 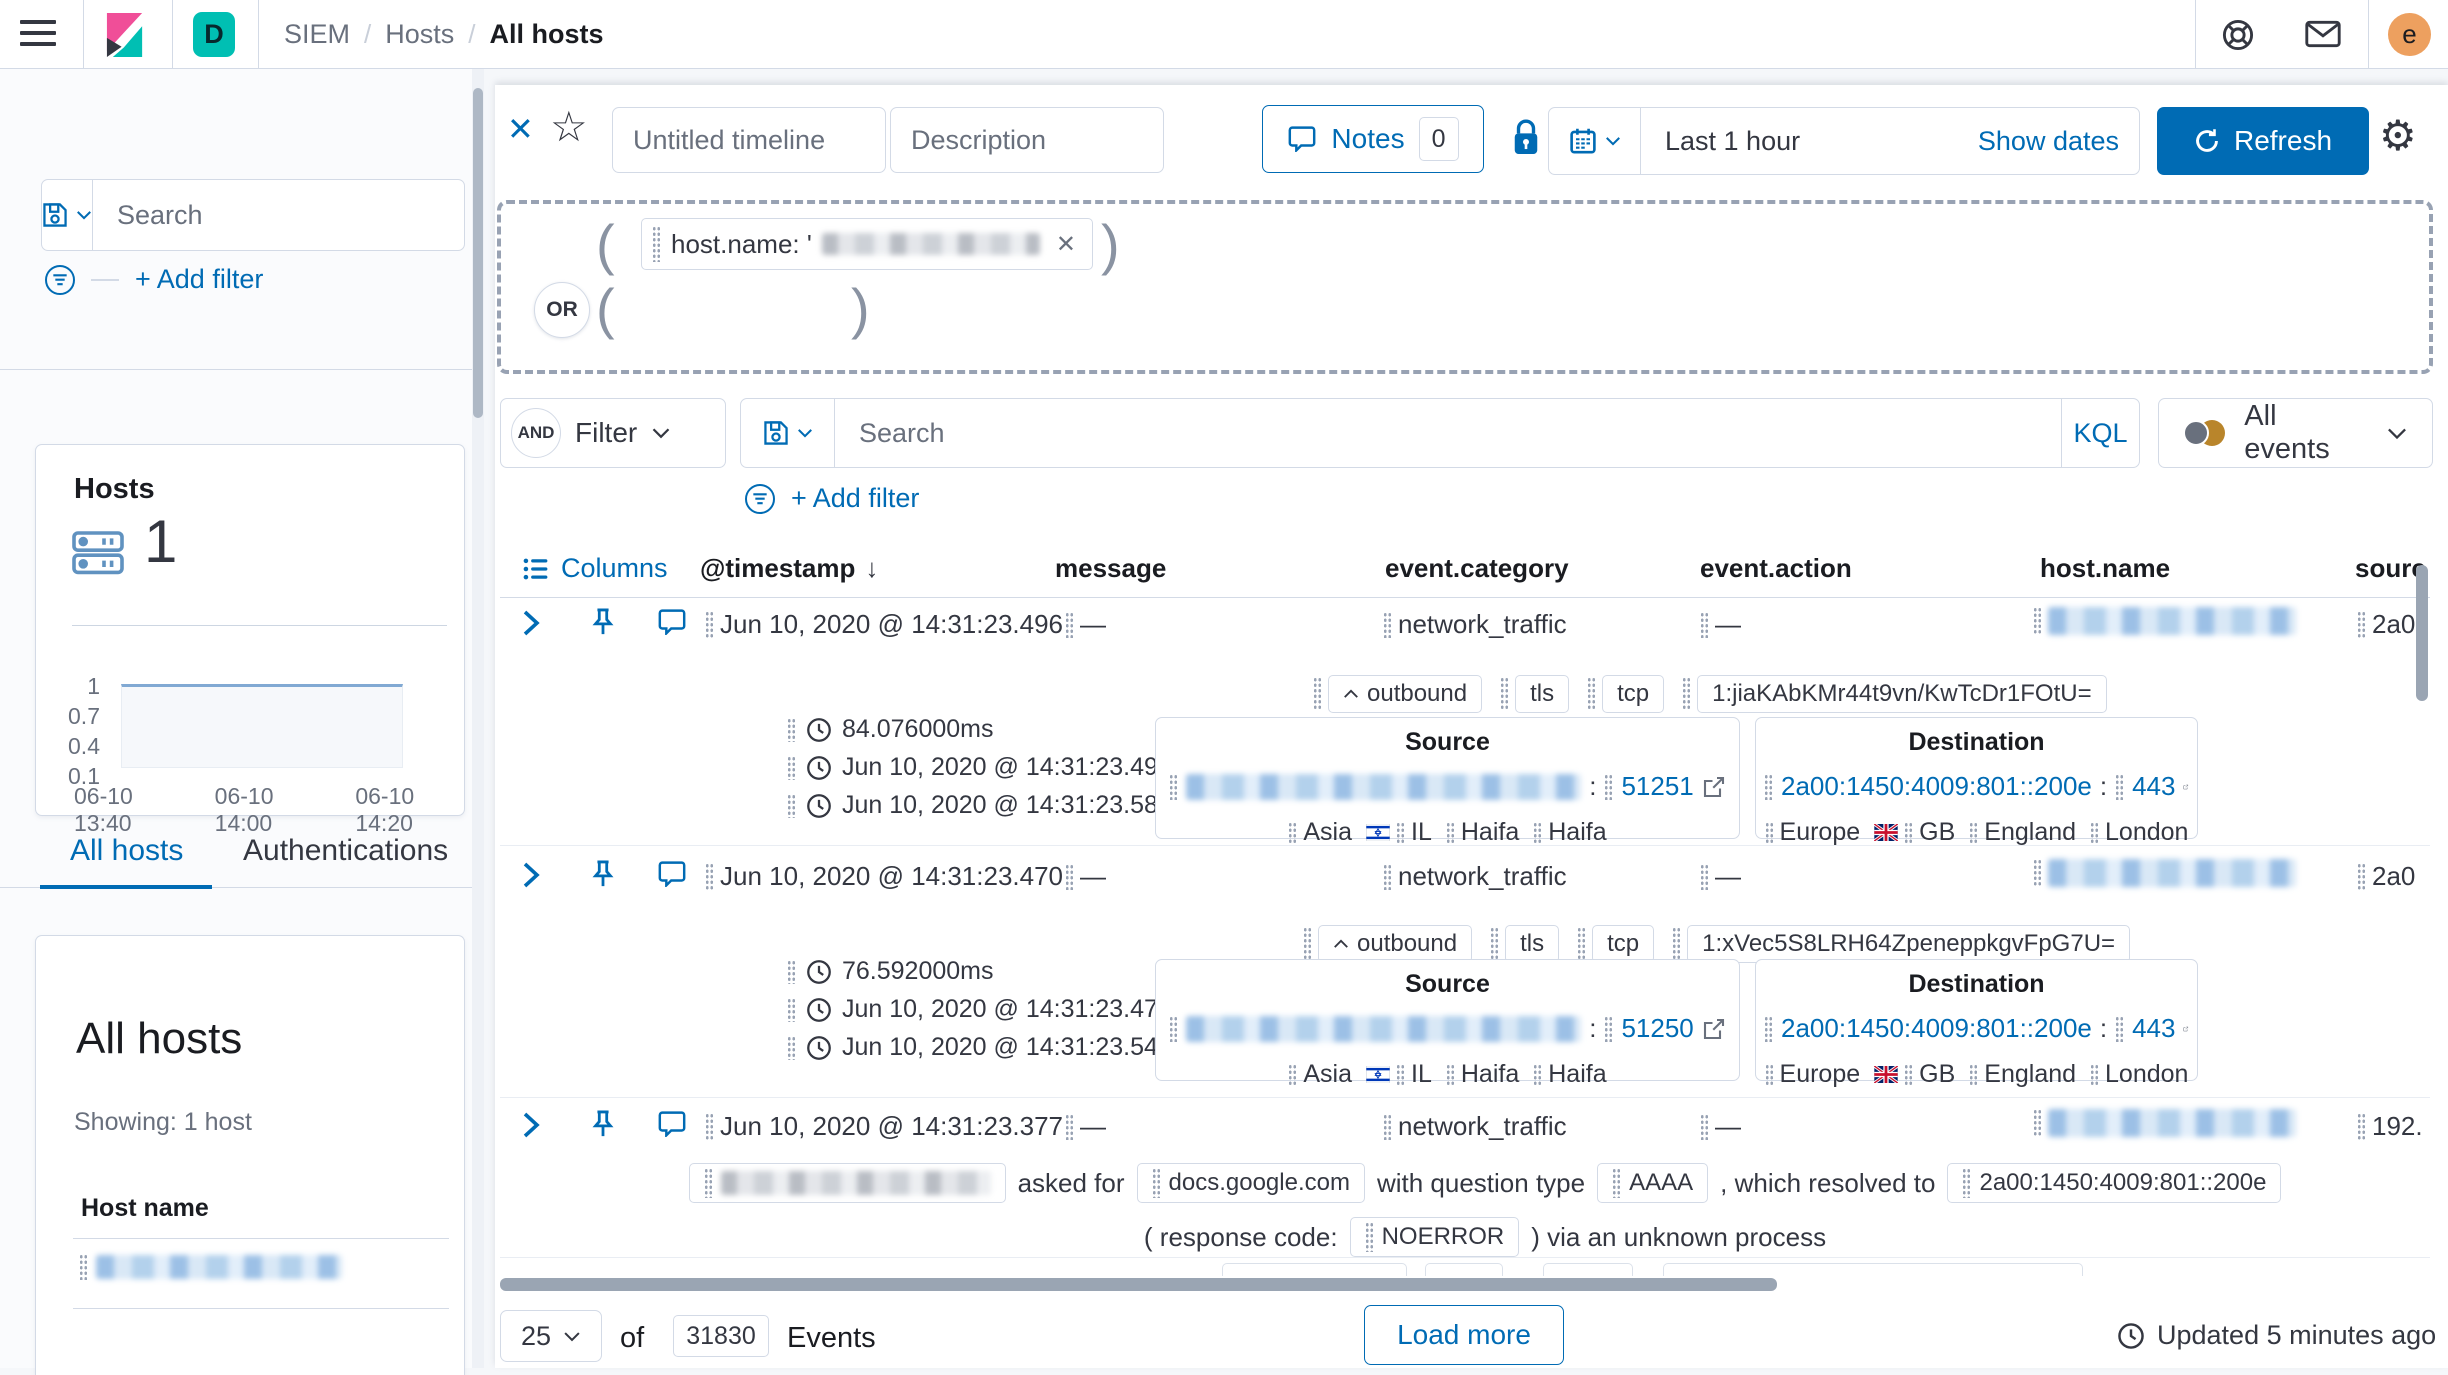 What do you see at coordinates (1434, 1237) in the screenshot?
I see `dns-response-code-badge: NOERROR` at bounding box center [1434, 1237].